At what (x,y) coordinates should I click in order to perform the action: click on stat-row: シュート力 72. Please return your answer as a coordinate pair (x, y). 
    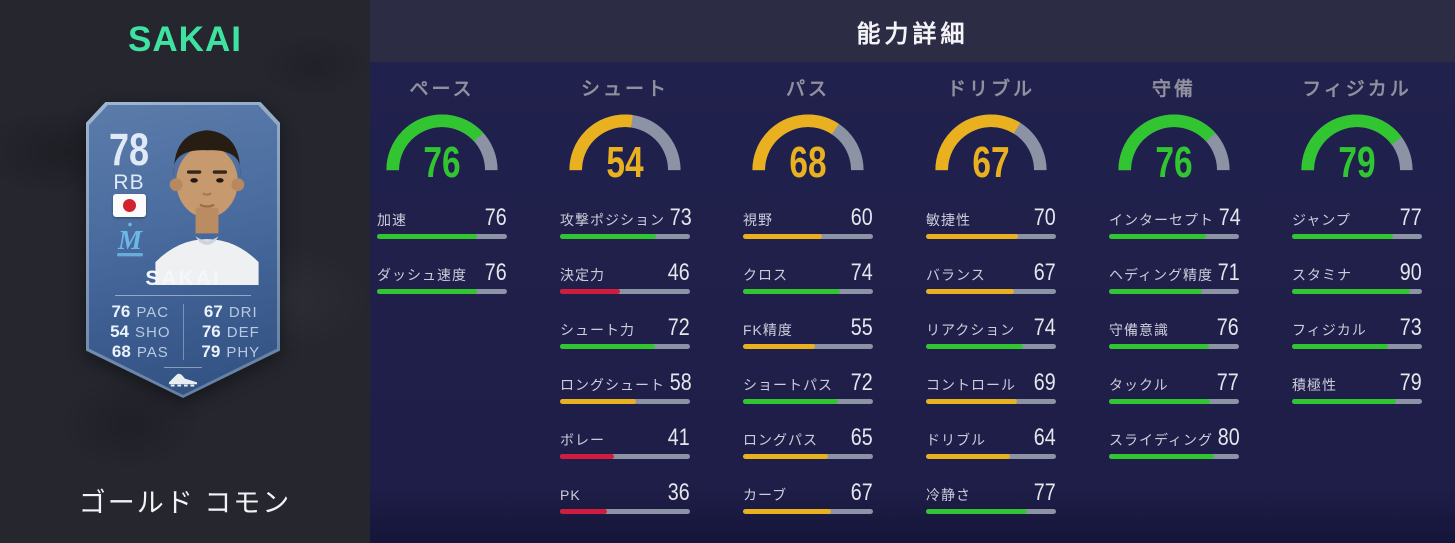
    Looking at the image, I should click on (625, 341).